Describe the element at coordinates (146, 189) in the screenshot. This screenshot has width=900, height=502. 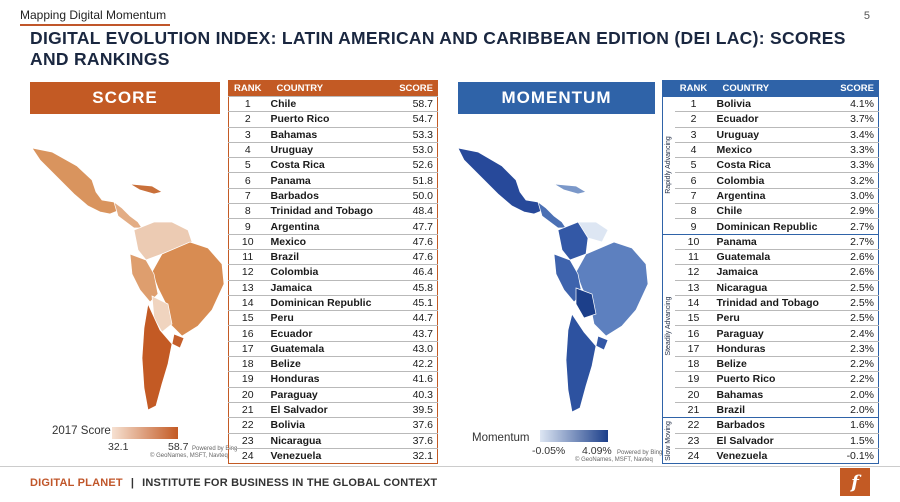
I see `map-region-caribbean` at that location.